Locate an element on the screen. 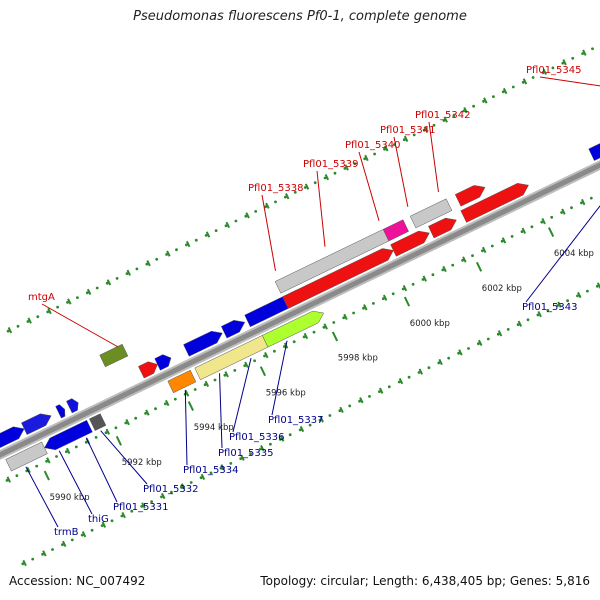  gene-label-top: Pfl01_5345 is located at coordinates (554, 70).